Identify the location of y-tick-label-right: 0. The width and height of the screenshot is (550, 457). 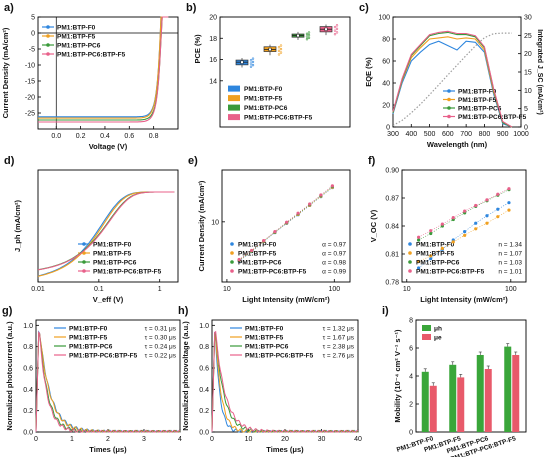
(526, 128).